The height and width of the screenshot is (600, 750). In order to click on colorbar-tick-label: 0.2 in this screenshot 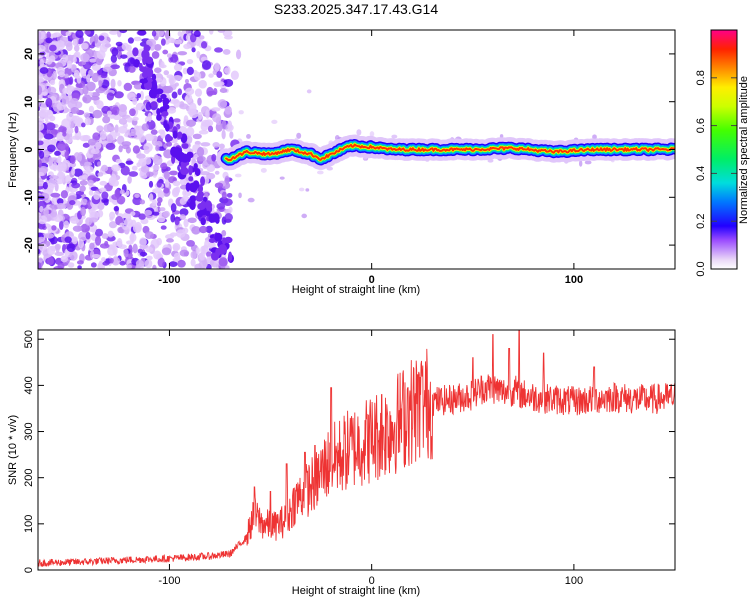, I will do `click(701, 221)`.